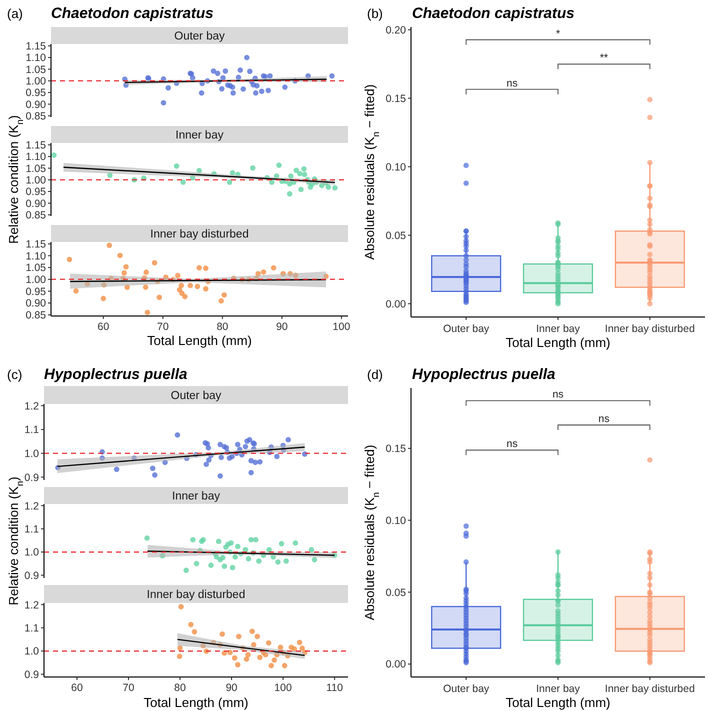  I want to click on text: (c), so click(14, 374).